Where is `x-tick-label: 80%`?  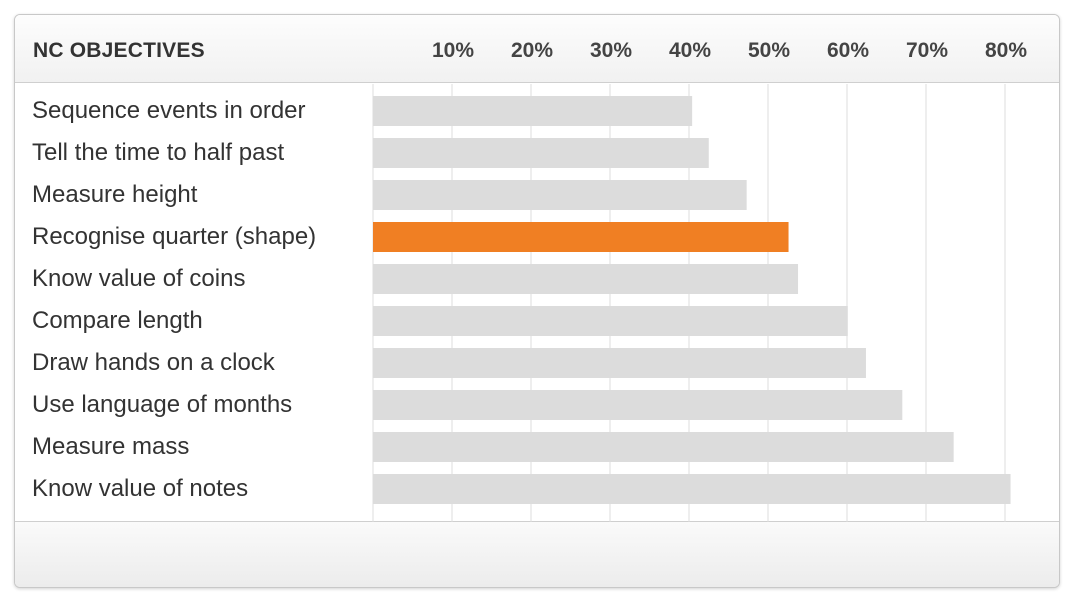 x-tick-label: 80% is located at coordinates (1006, 50).